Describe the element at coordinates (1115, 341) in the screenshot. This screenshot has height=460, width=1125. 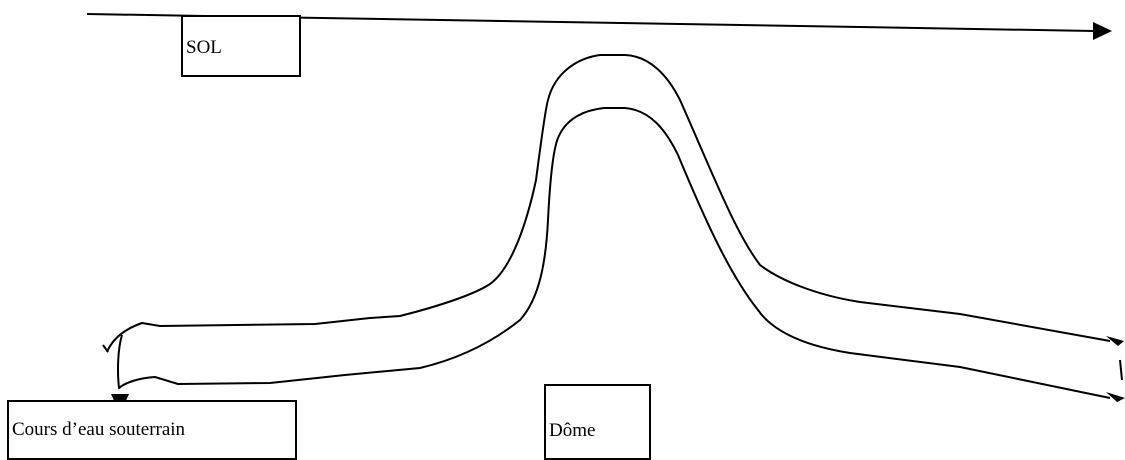
I see `right-upper-arrowhead` at that location.